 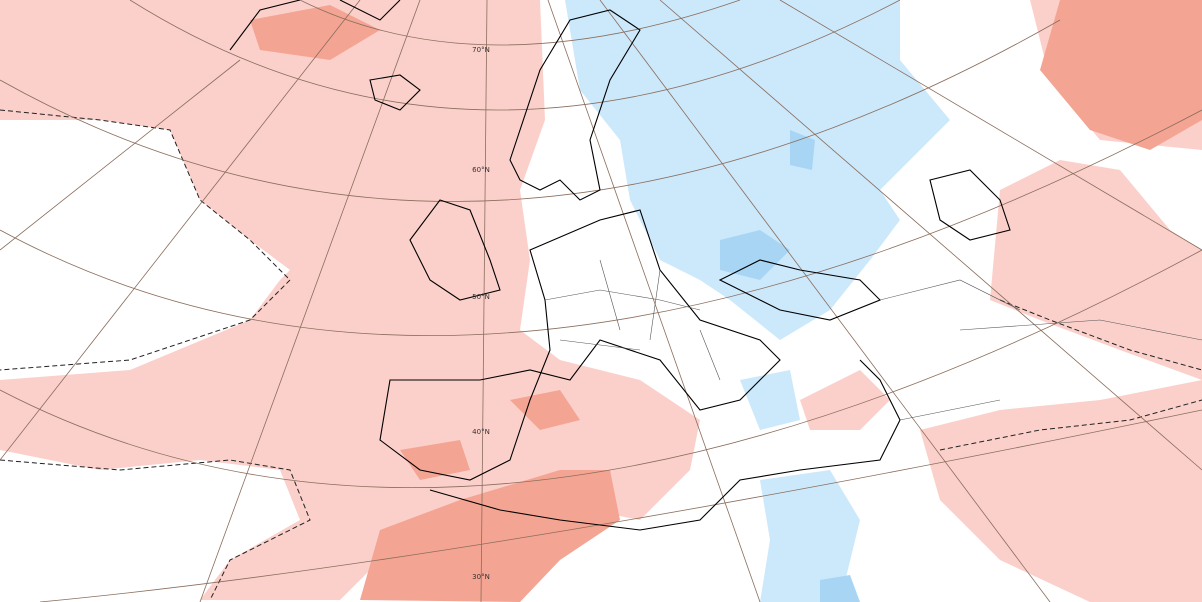 I want to click on latitude-label: 30°N, so click(x=481, y=577).